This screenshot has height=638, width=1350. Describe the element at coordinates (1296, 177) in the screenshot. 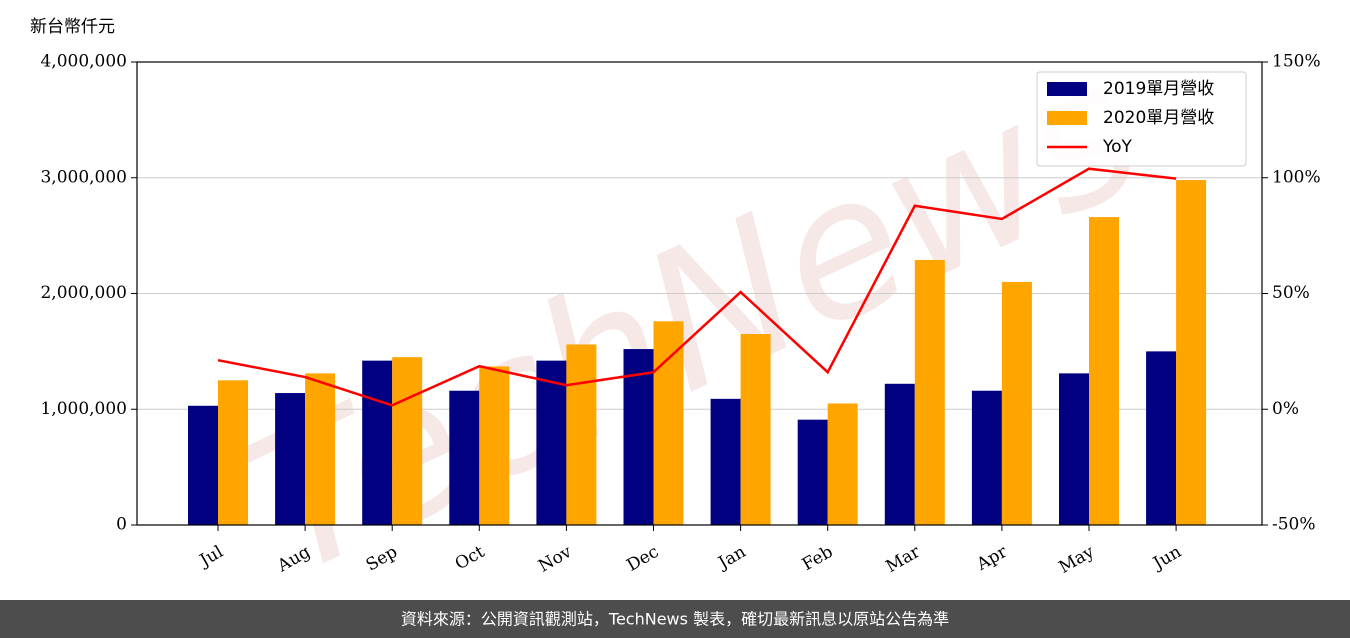

I see `y2-tick-label: 100%` at that location.